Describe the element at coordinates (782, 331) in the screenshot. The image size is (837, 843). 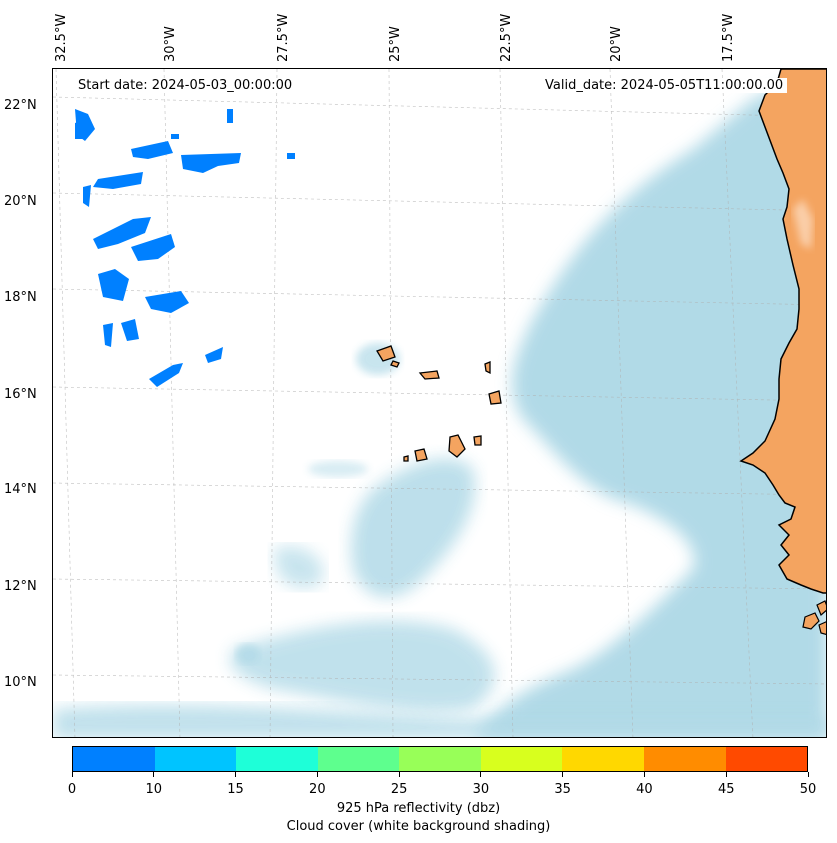
I see `land-west-africa` at that location.